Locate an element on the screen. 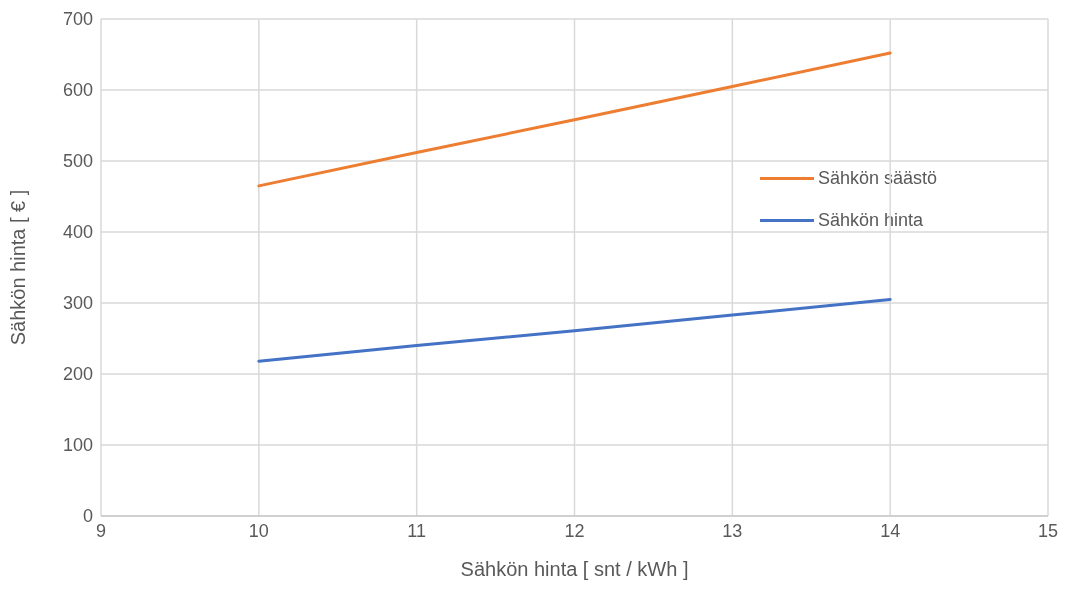 Image resolution: width=1072 pixels, height=602 pixels. y-tick-label: 100 is located at coordinates (77, 445).